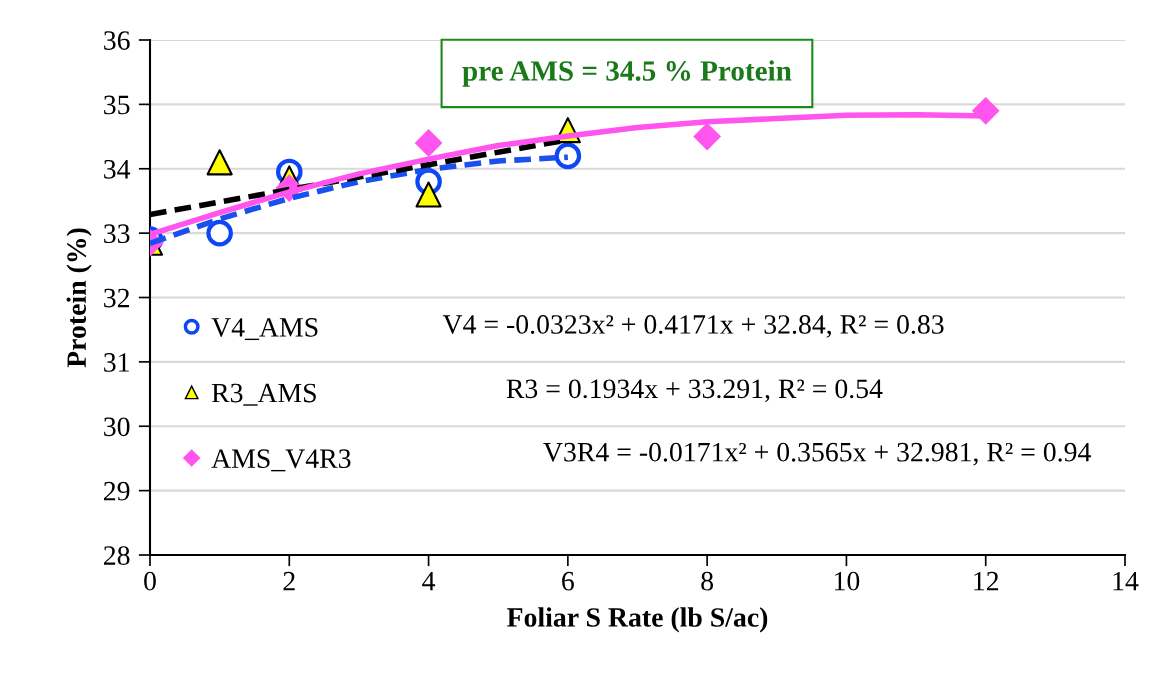 Image resolution: width=1152 pixels, height=692 pixels. I want to click on y-tick-label: 30, so click(117, 427).